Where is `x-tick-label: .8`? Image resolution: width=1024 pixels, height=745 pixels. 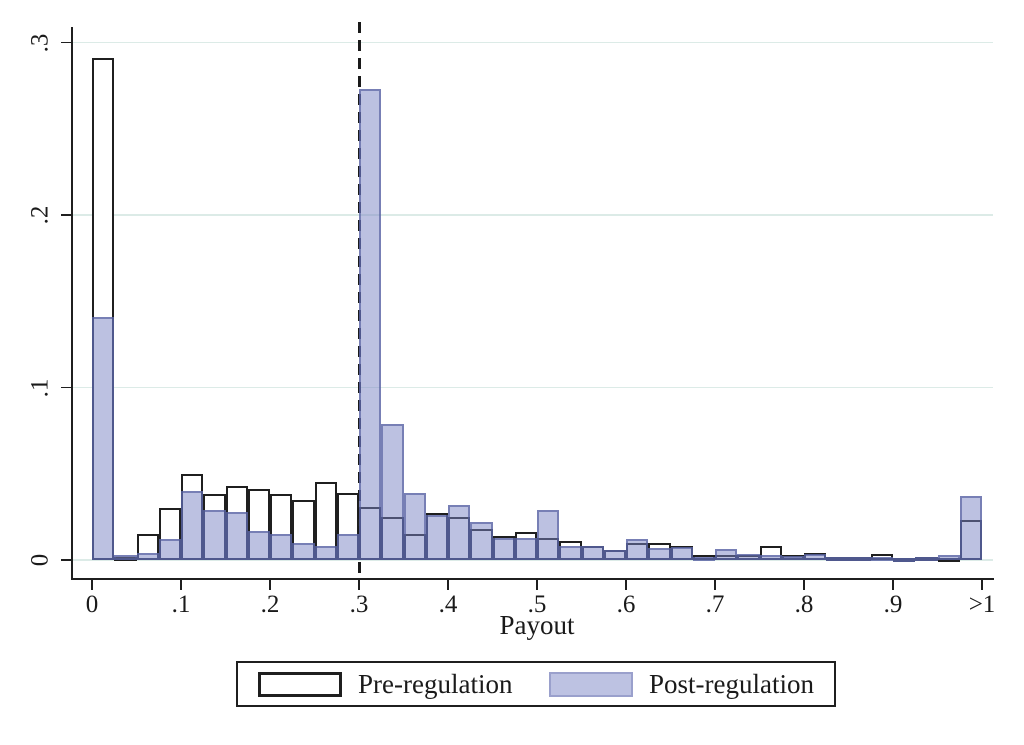
x-tick-label: .8 is located at coordinates (804, 604).